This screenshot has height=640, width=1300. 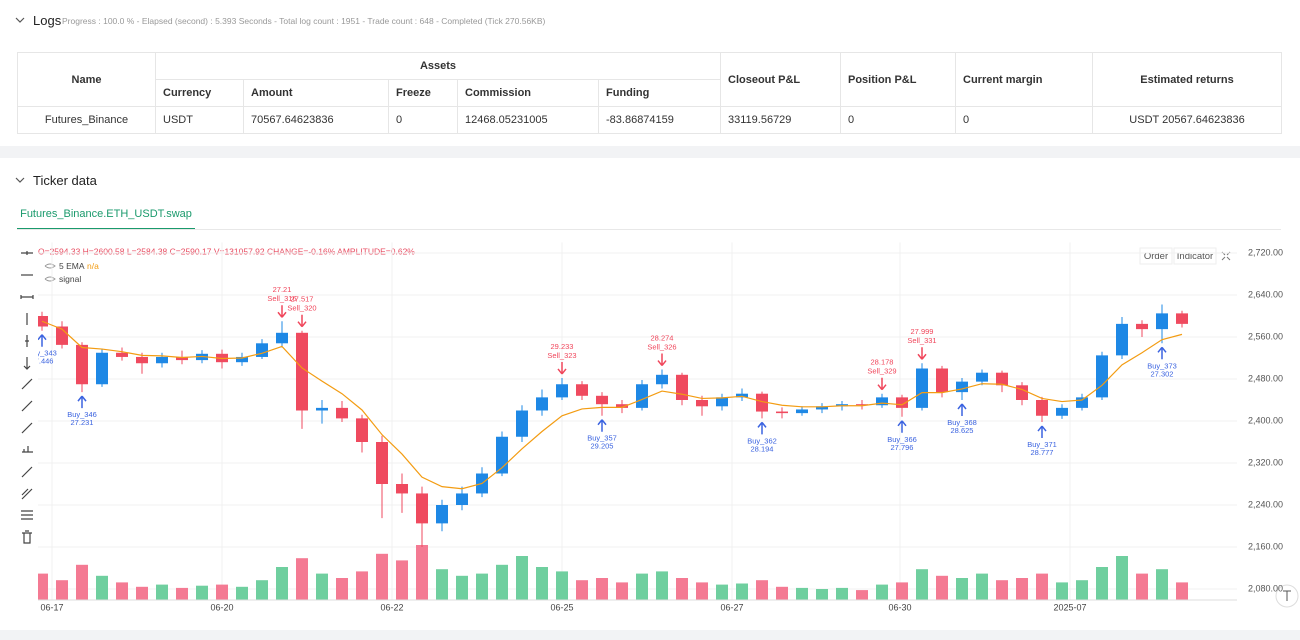 I want to click on y-tick-label: 2,640.00, so click(x=1265, y=294).